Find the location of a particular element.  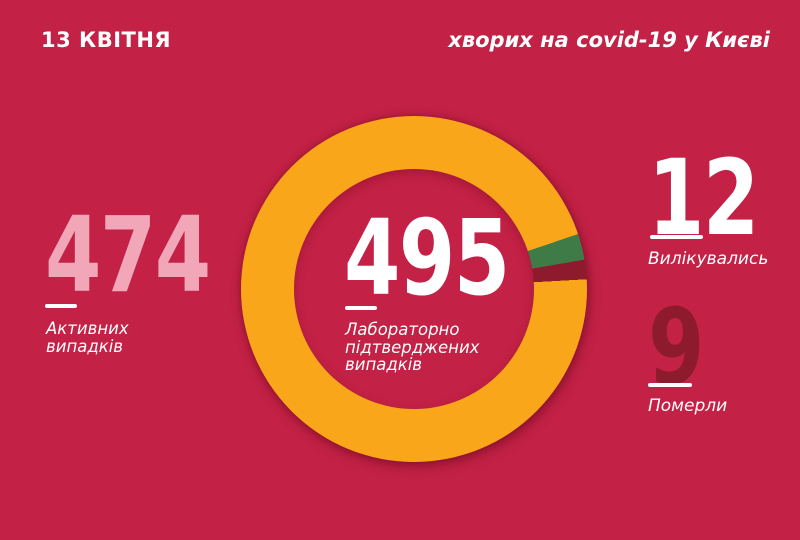

recovered-underline is located at coordinates (676, 237).